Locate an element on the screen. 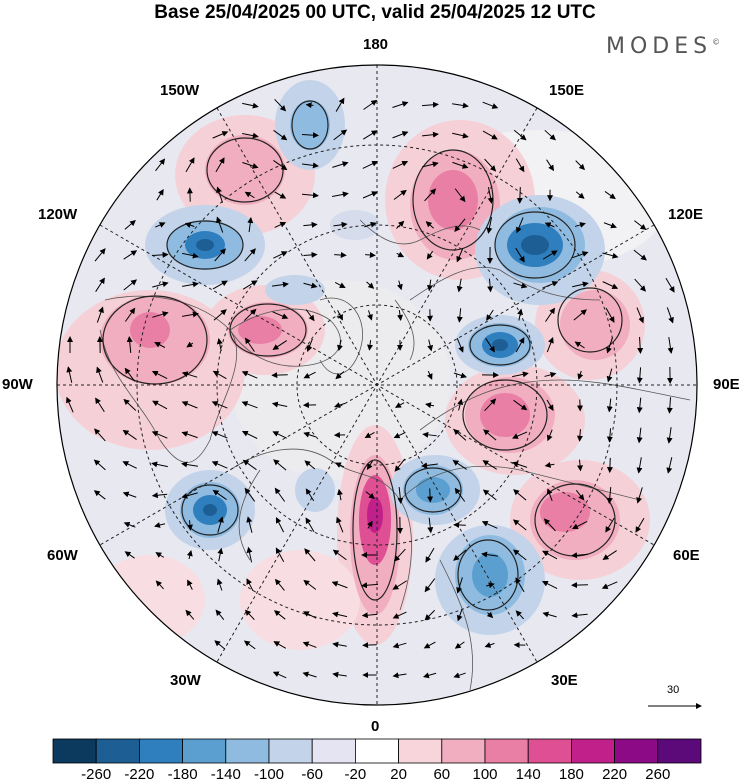 Image resolution: width=750 pixels, height=783 pixels. colorbar-tick-label: -260 is located at coordinates (96, 774).